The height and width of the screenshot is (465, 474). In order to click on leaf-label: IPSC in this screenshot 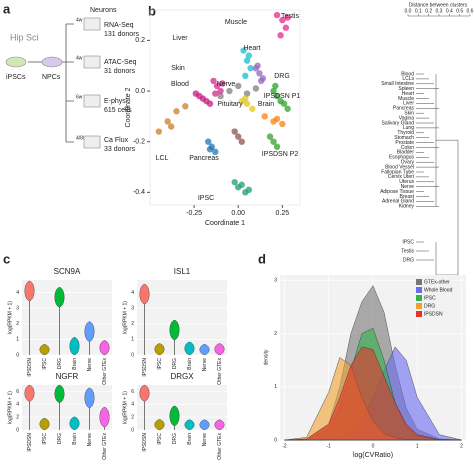, I will do `click(408, 242)`.